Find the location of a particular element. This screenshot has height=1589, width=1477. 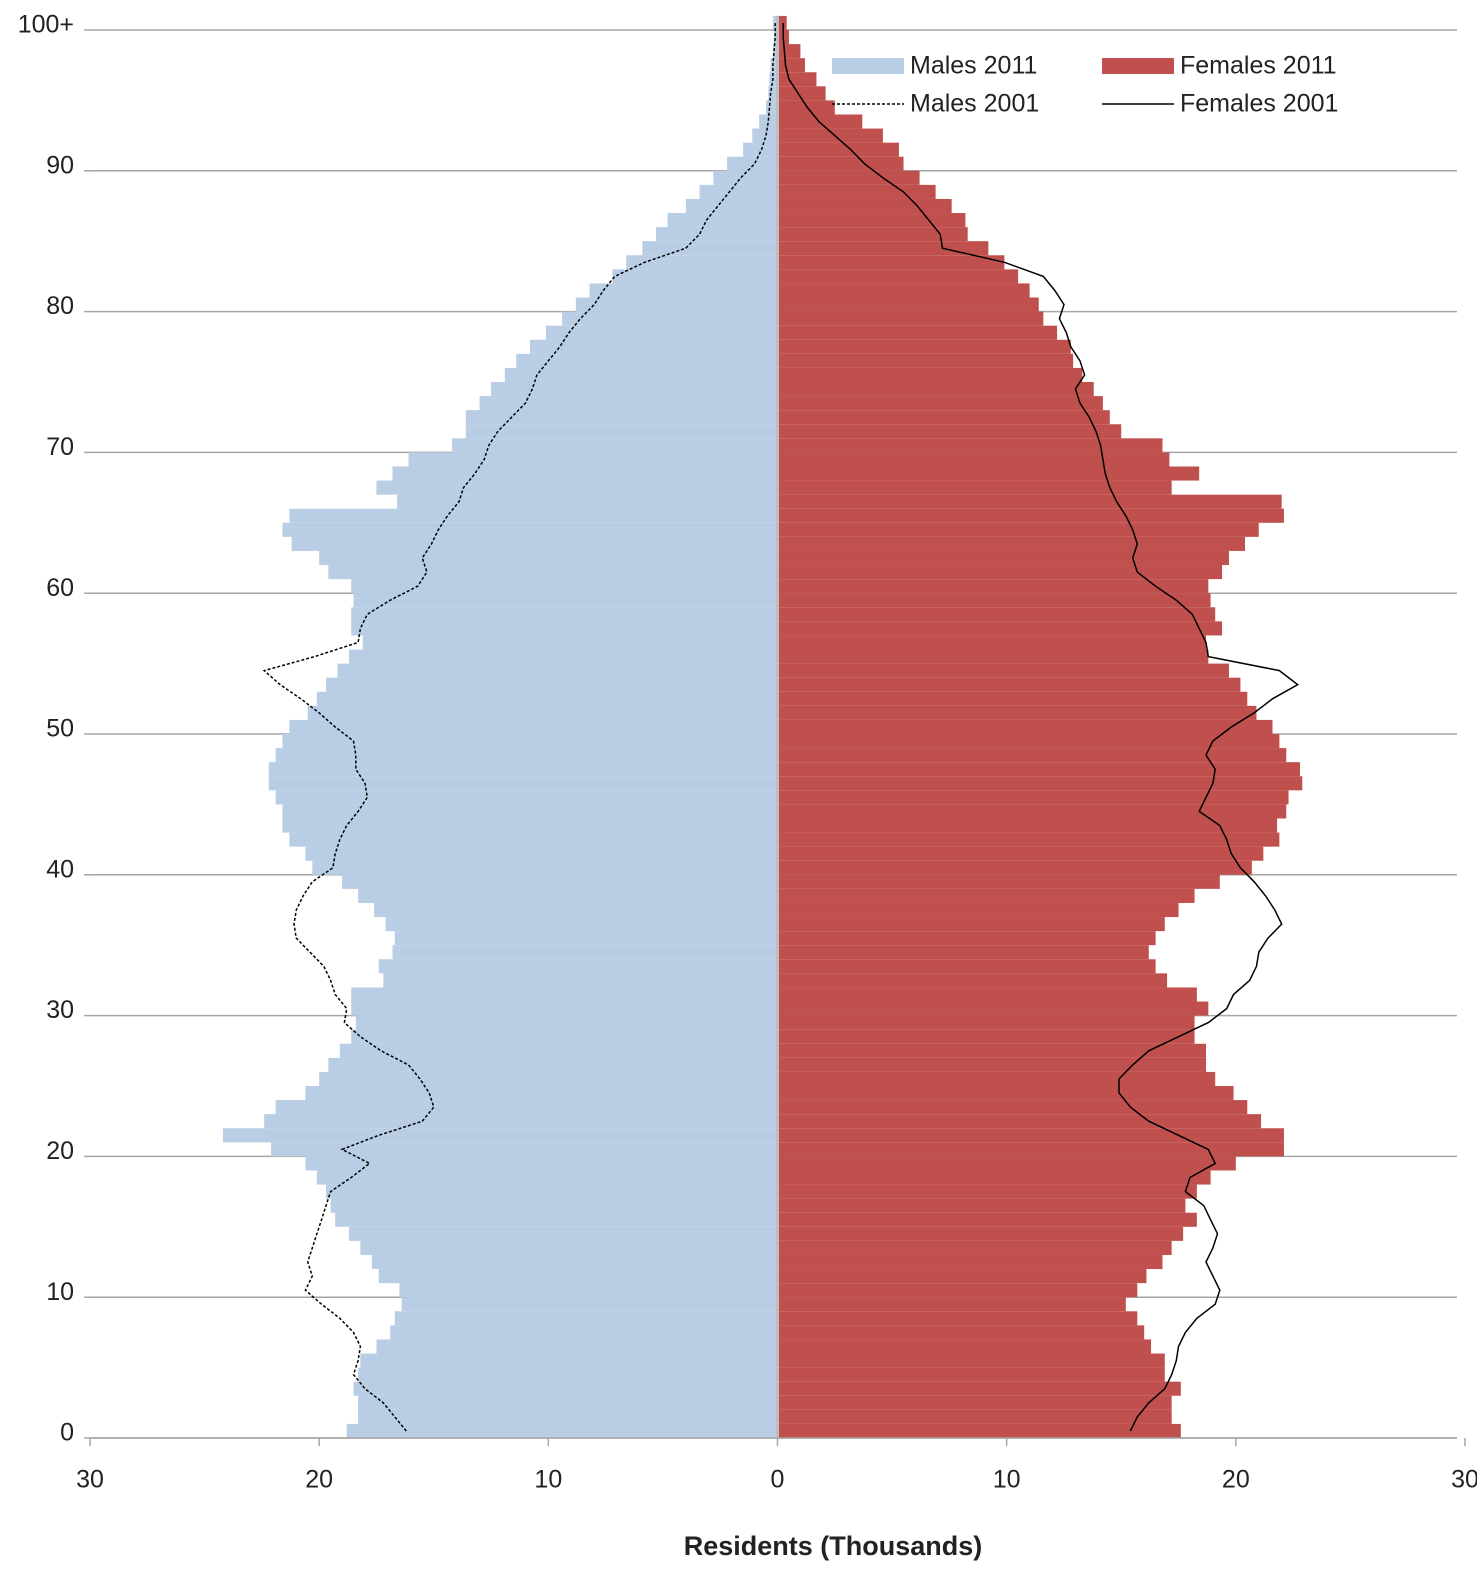

y-tick-label: 40 is located at coordinates (60, 869).